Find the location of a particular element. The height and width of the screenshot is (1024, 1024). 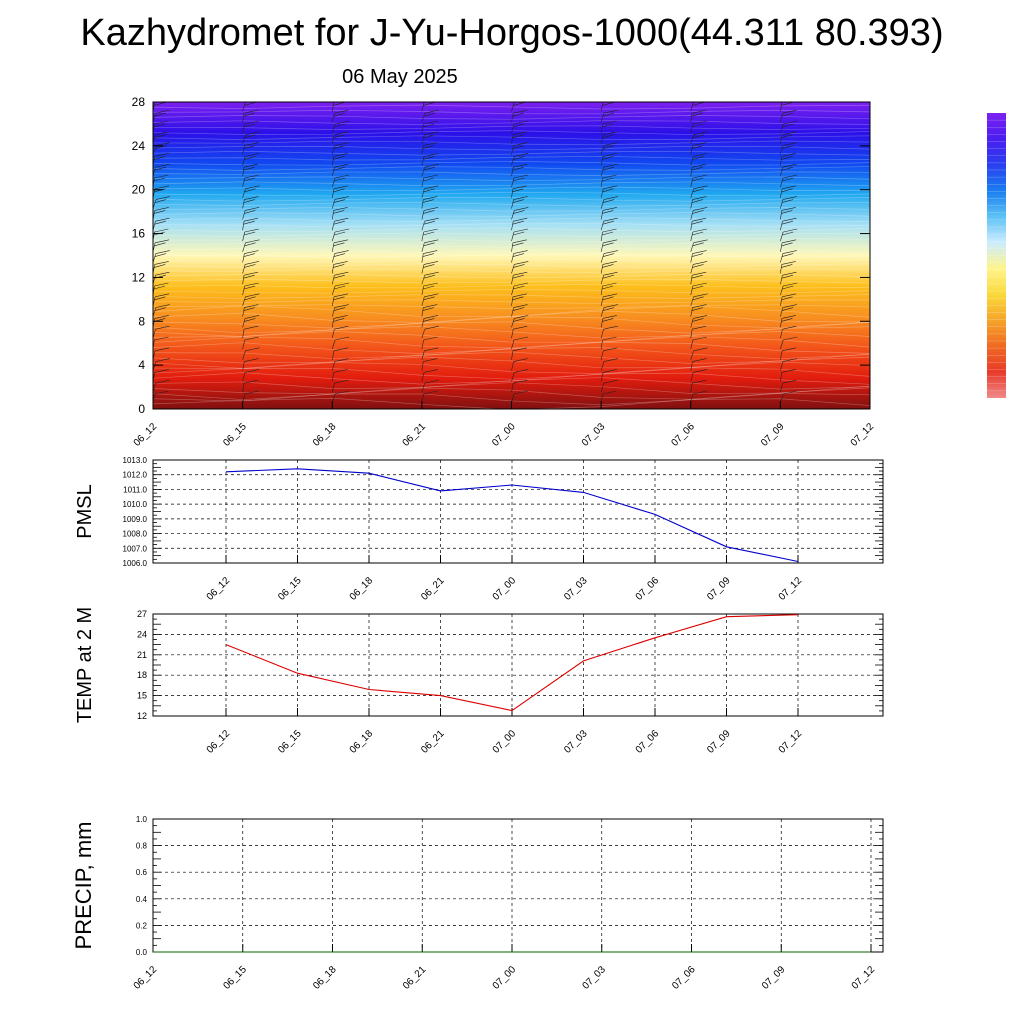

precip-y-tick-label: 0.8 is located at coordinates (142, 846).